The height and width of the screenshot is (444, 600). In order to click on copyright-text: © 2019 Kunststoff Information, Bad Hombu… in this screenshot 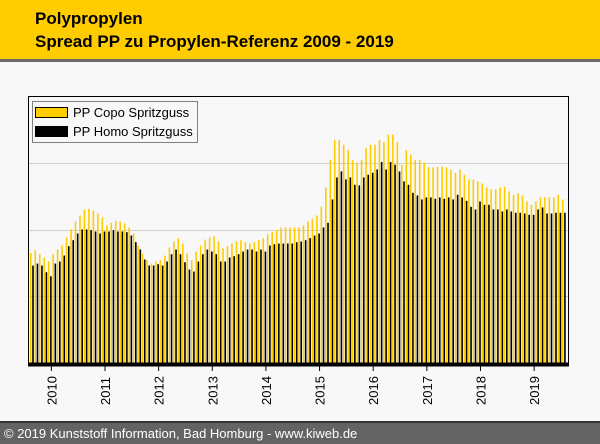, I will do `click(181, 433)`.